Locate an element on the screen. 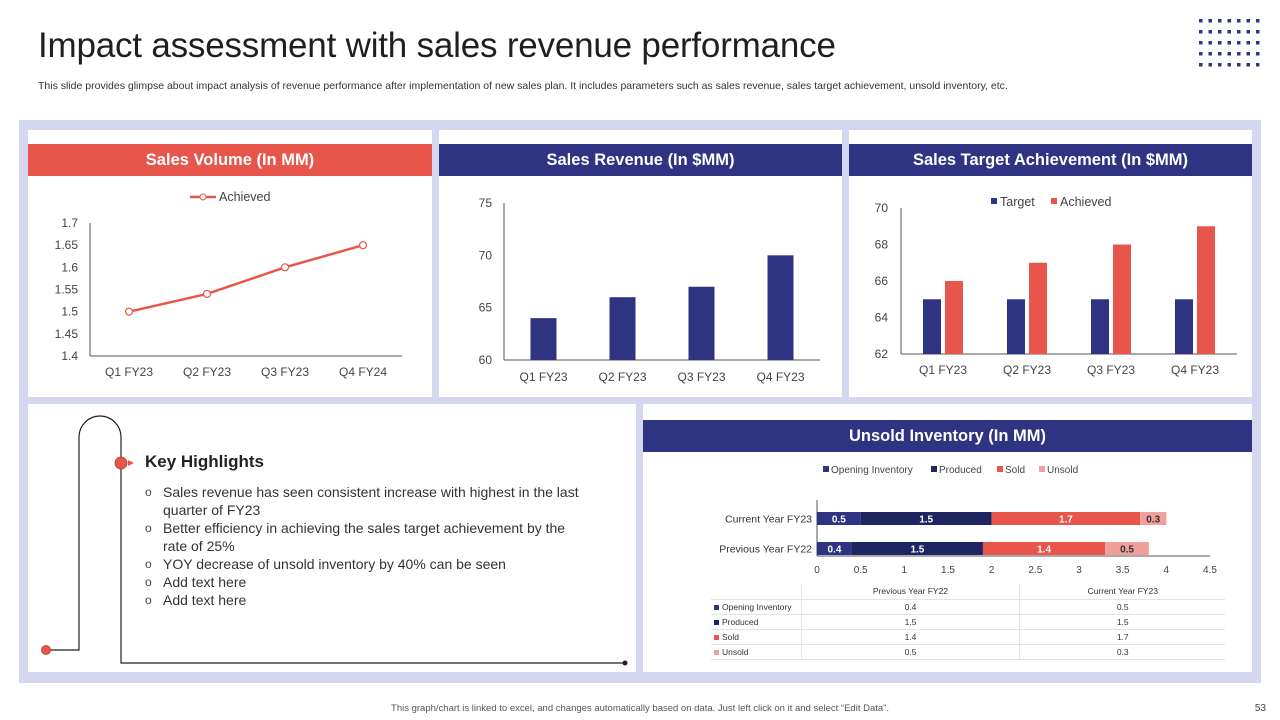  x-tick-label: Q4 FY23 is located at coordinates (780, 377).